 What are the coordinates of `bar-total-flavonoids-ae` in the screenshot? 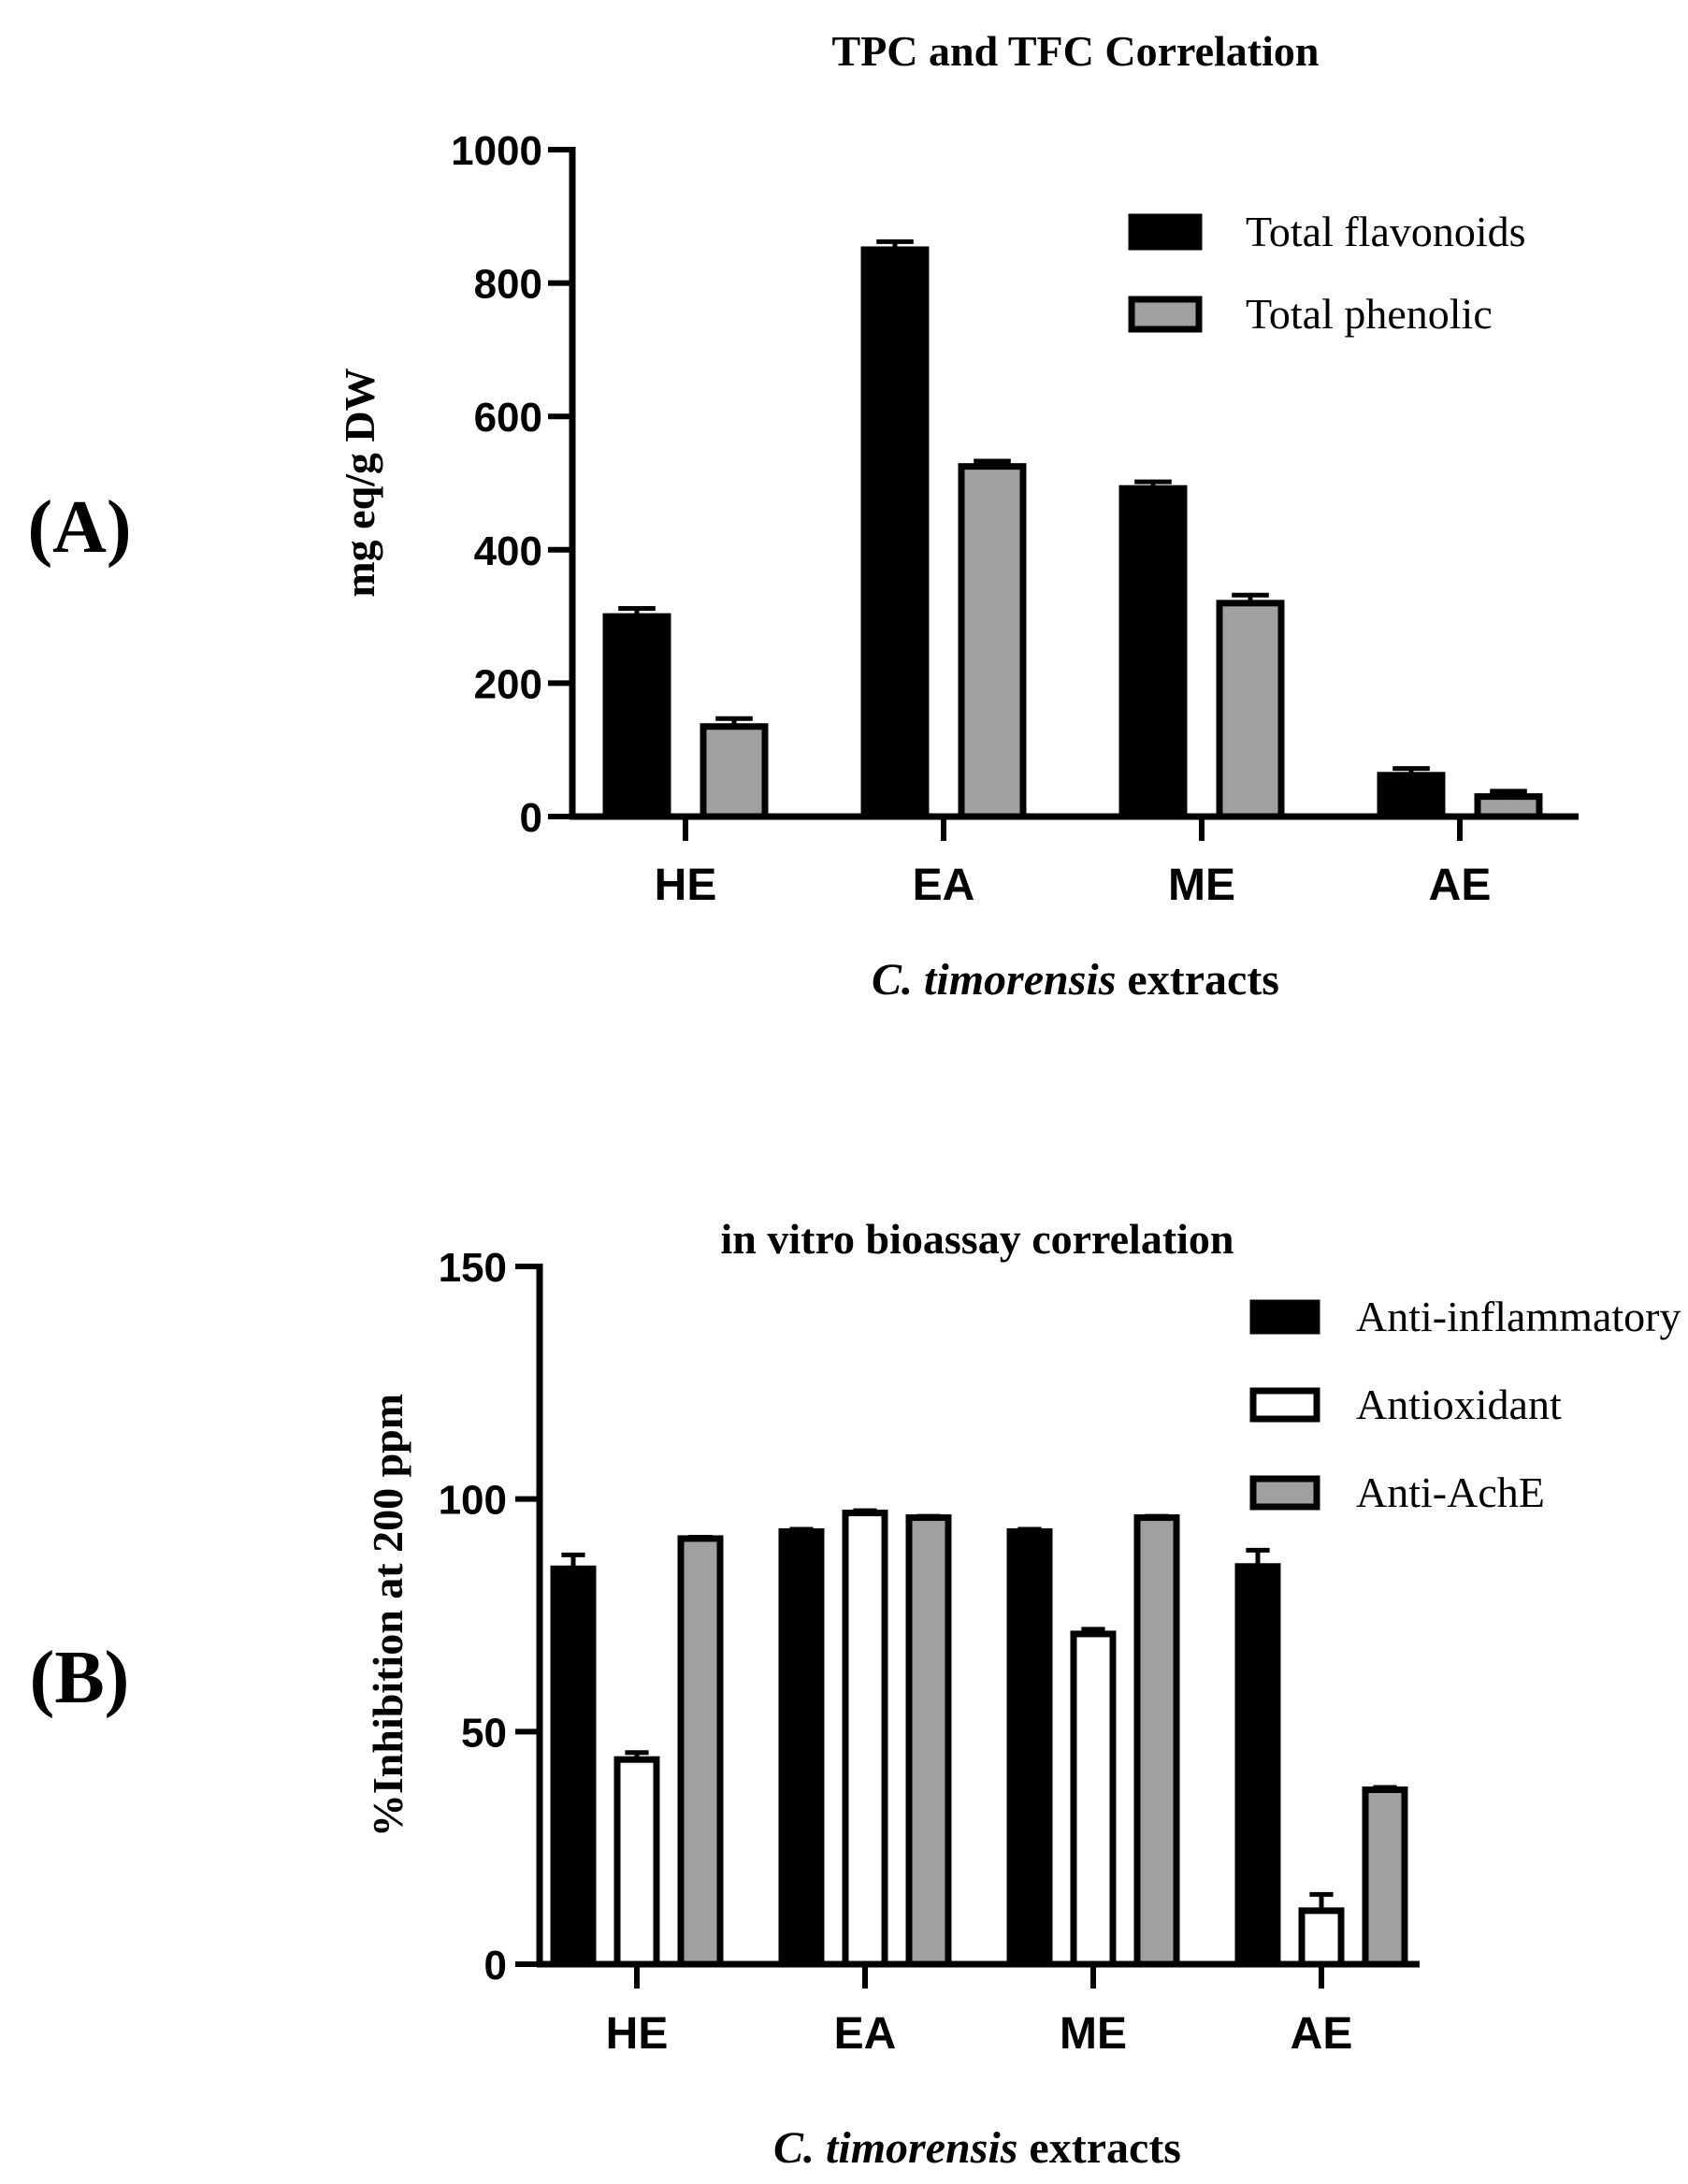 It's located at (1411, 796).